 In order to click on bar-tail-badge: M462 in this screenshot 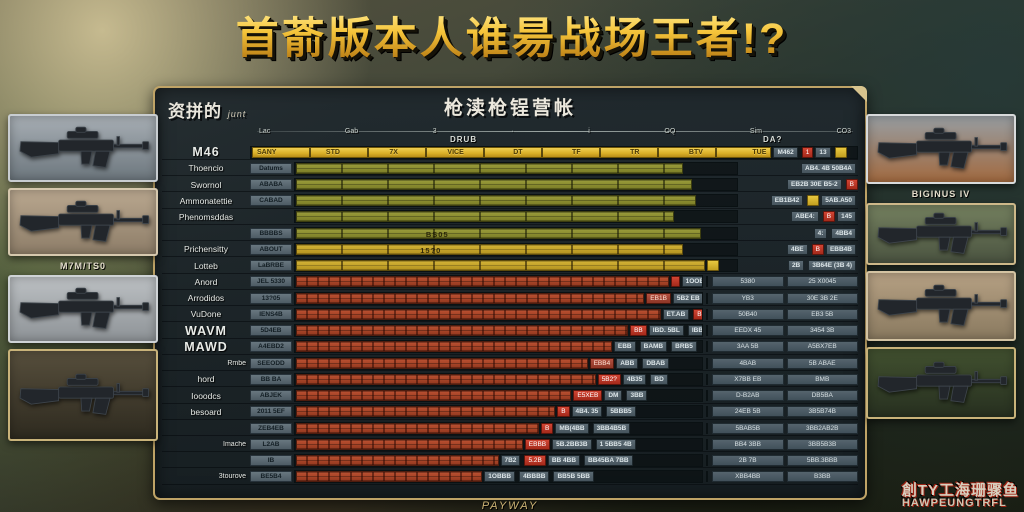, I will do `click(785, 152)`.